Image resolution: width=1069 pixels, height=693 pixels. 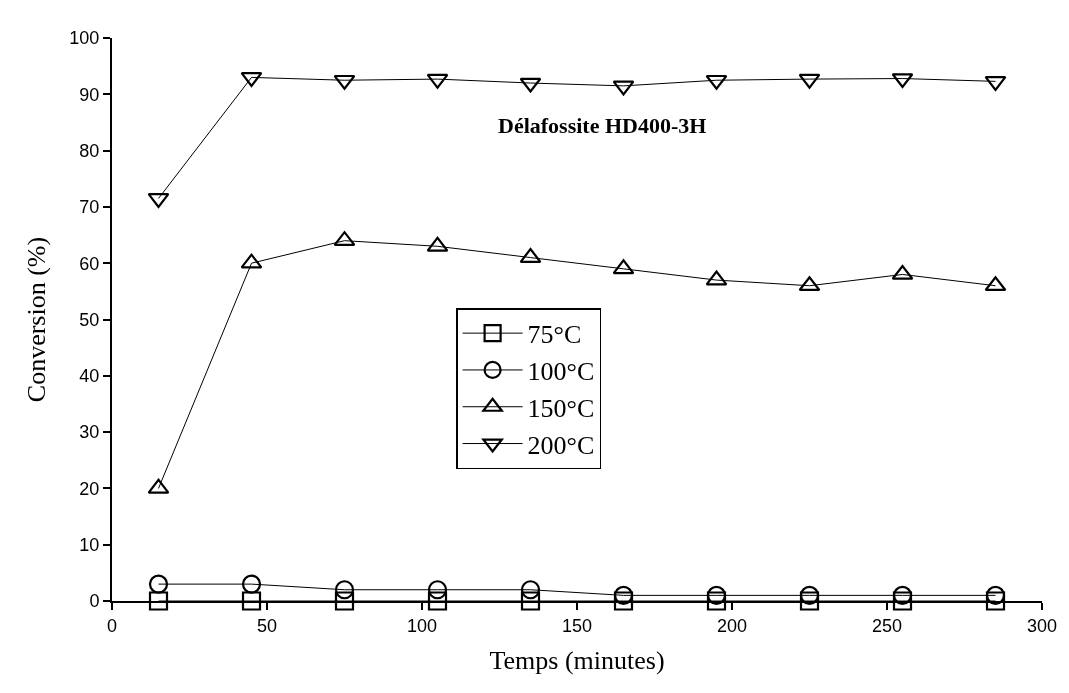 I want to click on legend-label: 200°C, so click(x=561, y=445).